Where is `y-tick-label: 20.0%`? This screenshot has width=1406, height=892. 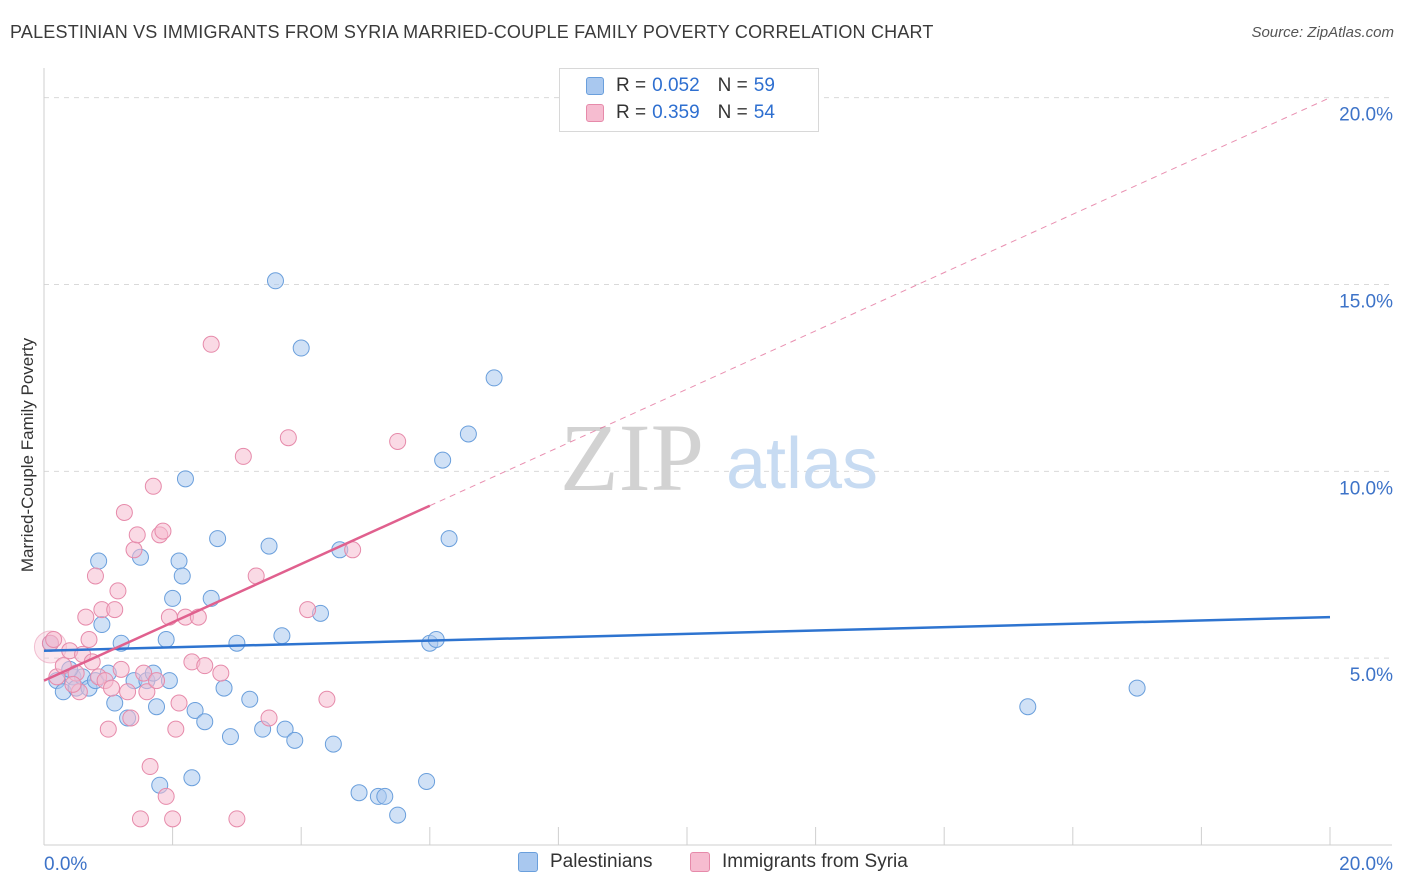
y-tick-label: 20.0% is located at coordinates (1366, 115).